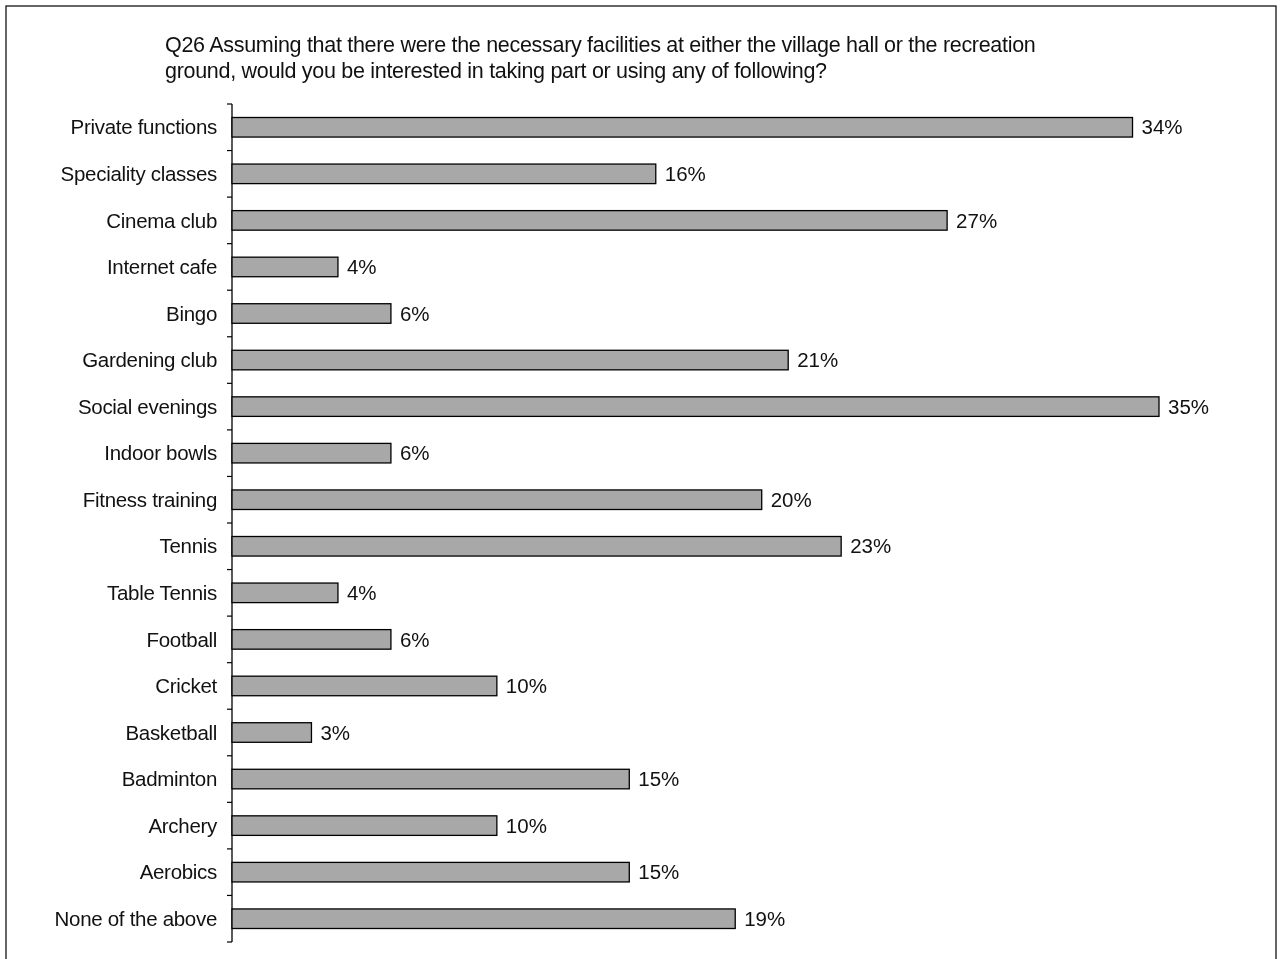  What do you see at coordinates (161, 220) in the screenshot?
I see `y-tick-label: Cinema club` at bounding box center [161, 220].